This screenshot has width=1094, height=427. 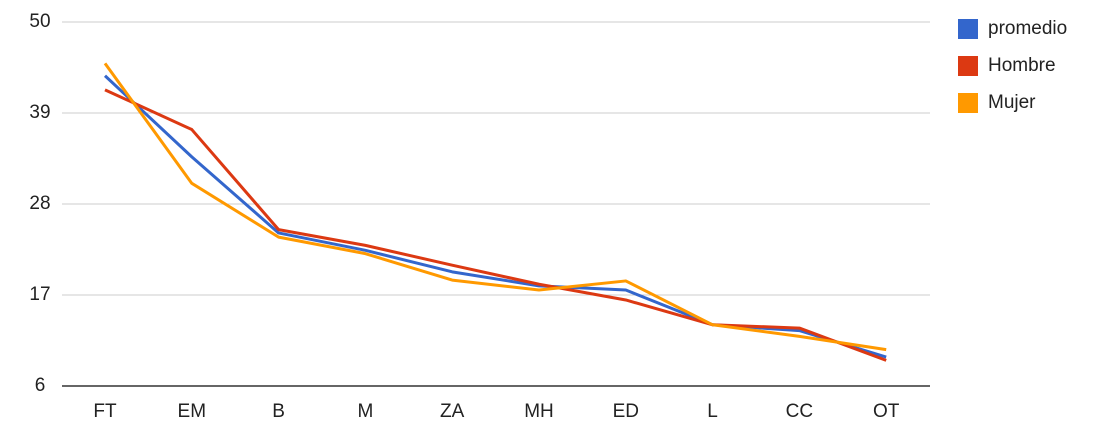 I want to click on y-tick-label: 17, so click(x=39, y=294).